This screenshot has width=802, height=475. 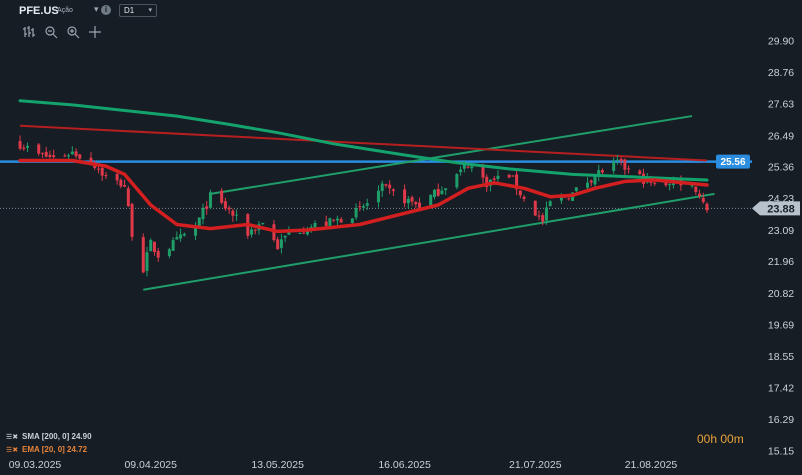 I want to click on ema-legend: ☰✖ EMA [20, 0] 24.72, so click(x=46, y=449).